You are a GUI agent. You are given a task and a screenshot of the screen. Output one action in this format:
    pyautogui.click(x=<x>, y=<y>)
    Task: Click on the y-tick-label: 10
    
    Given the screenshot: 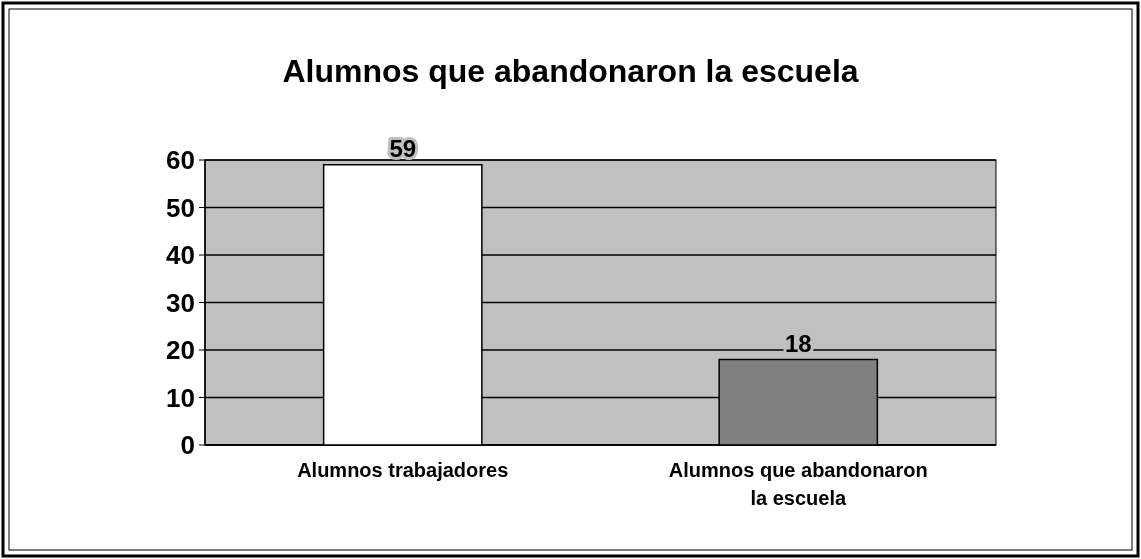 What is the action you would take?
    pyautogui.click(x=180, y=397)
    